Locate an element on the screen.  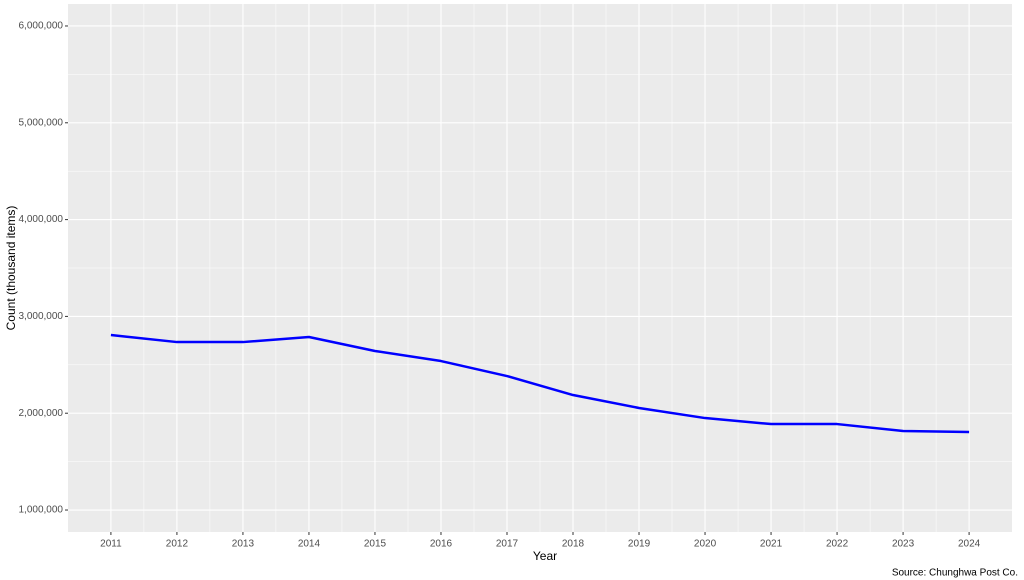
caption: Source: Chunghwa Post Co. is located at coordinates (955, 573).